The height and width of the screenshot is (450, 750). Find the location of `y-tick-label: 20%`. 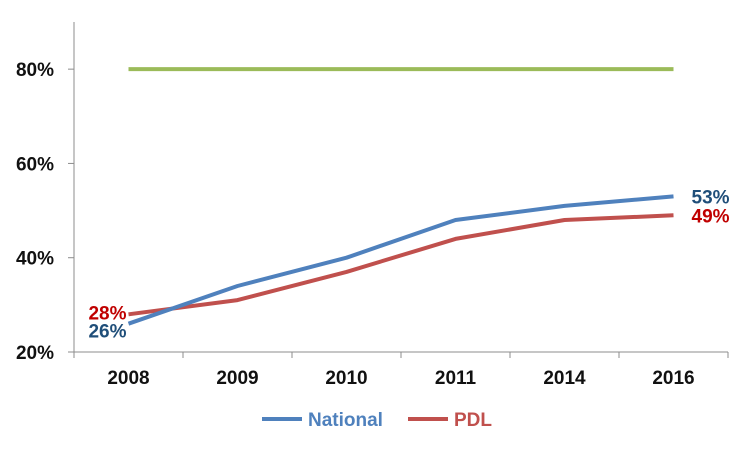

y-tick-label: 20% is located at coordinates (35, 353).